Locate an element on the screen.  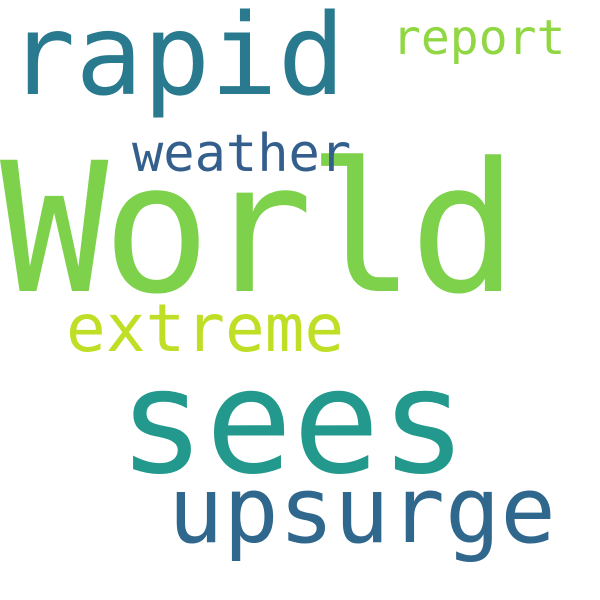
word-weather: weather is located at coordinates (242, 154).